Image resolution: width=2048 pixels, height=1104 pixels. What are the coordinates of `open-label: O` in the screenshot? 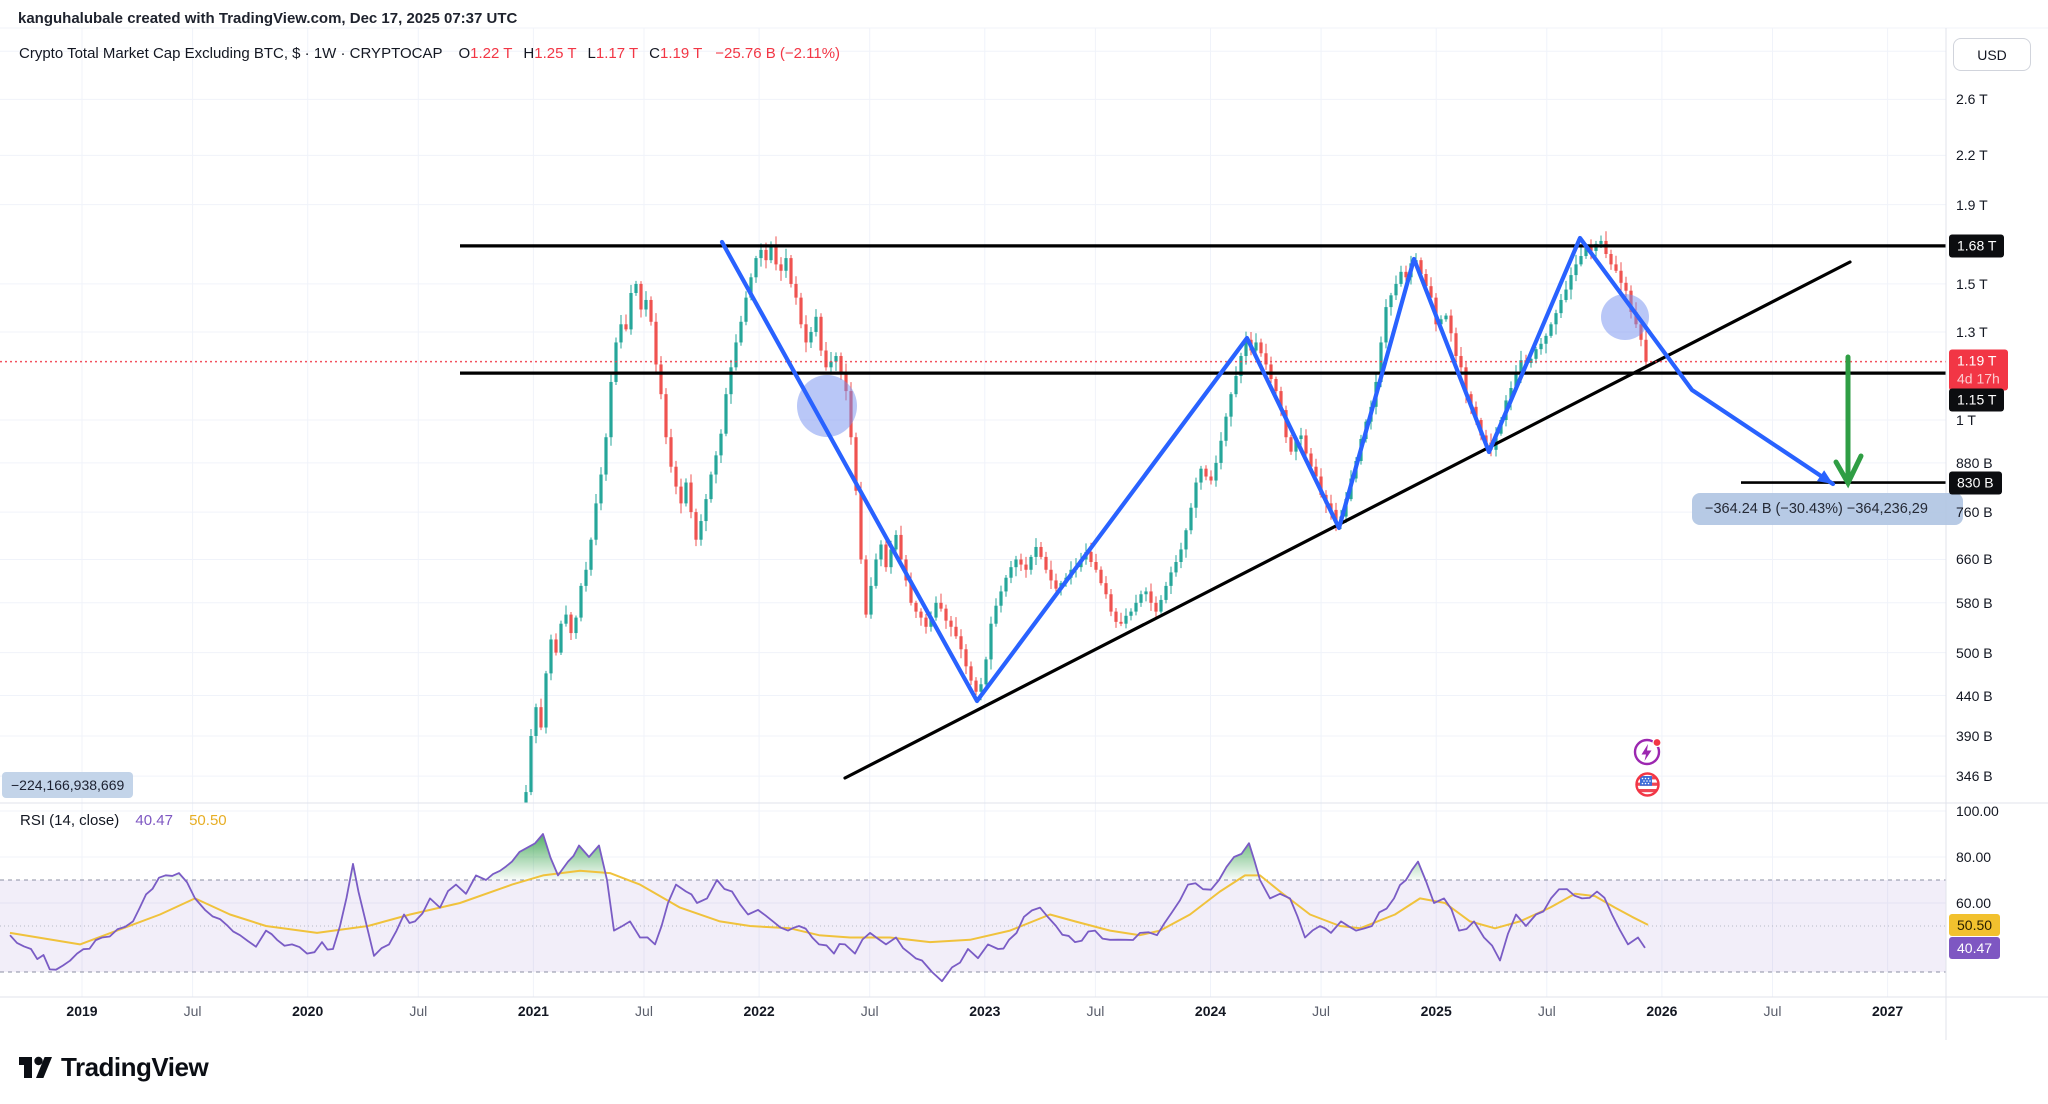 It's located at (464, 53).